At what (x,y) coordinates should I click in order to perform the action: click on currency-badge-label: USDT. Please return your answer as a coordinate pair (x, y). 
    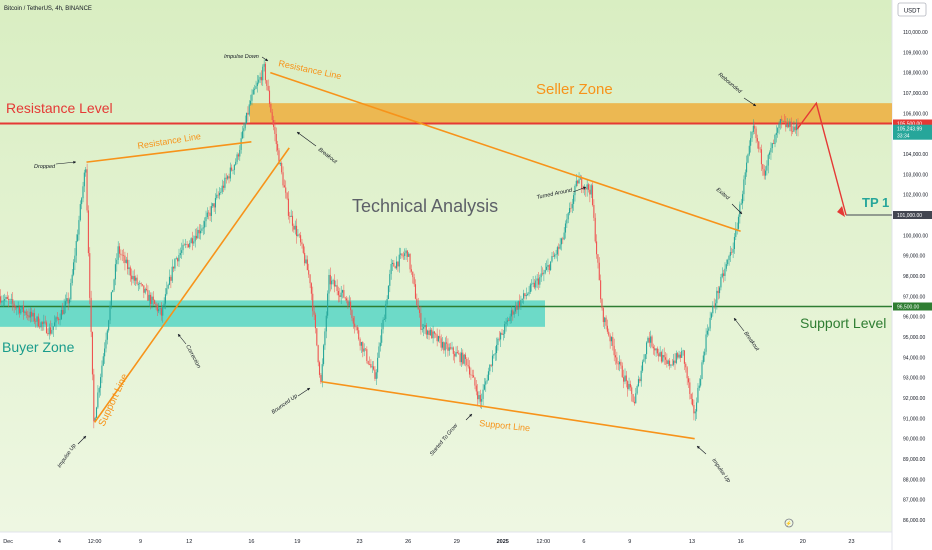
    Looking at the image, I should click on (912, 12).